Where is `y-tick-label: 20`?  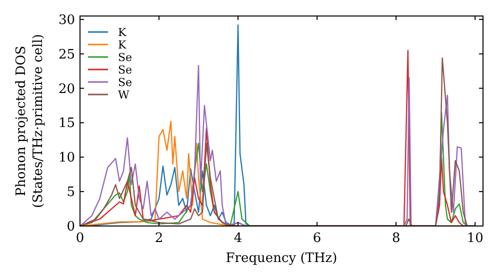 y-tick-label: 20 is located at coordinates (66, 89).